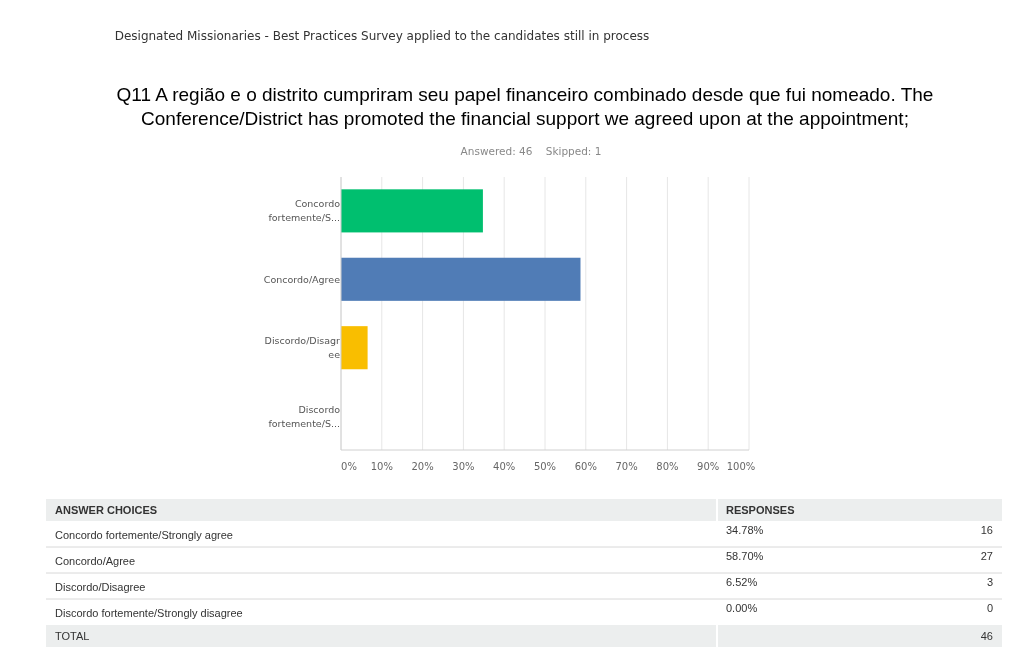  Describe the element at coordinates (504, 466) in the screenshot. I see `x-tick-label: 40%` at that location.